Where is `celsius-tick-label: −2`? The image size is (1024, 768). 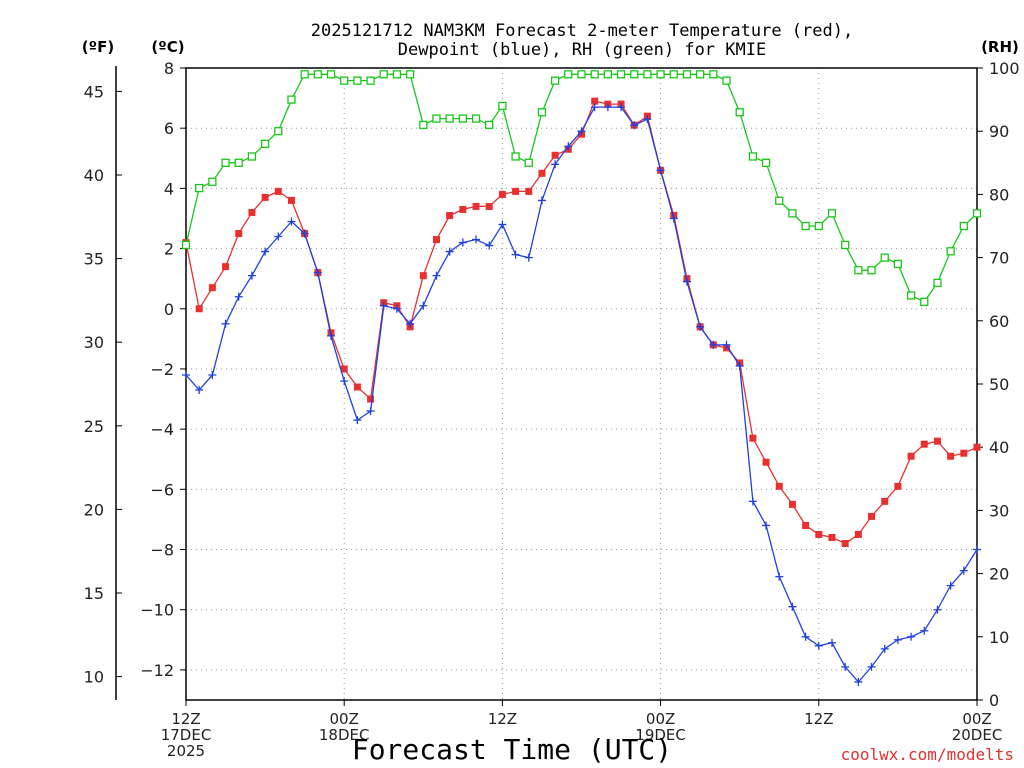 celsius-tick-label: −2 is located at coordinates (162, 369).